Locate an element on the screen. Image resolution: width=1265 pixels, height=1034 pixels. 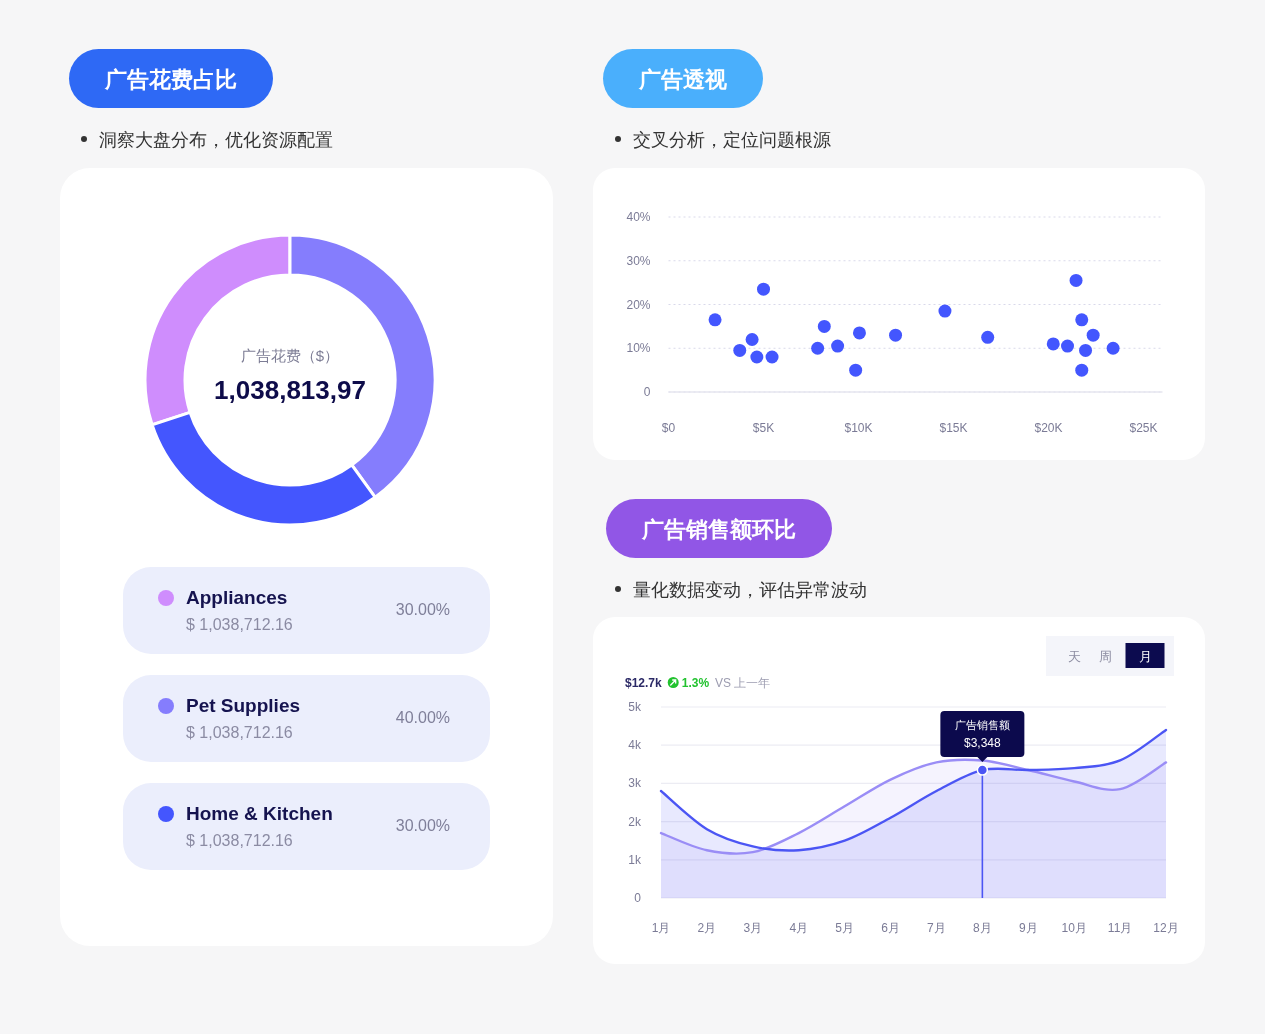
text: VS 上一年 is located at coordinates (743, 683).